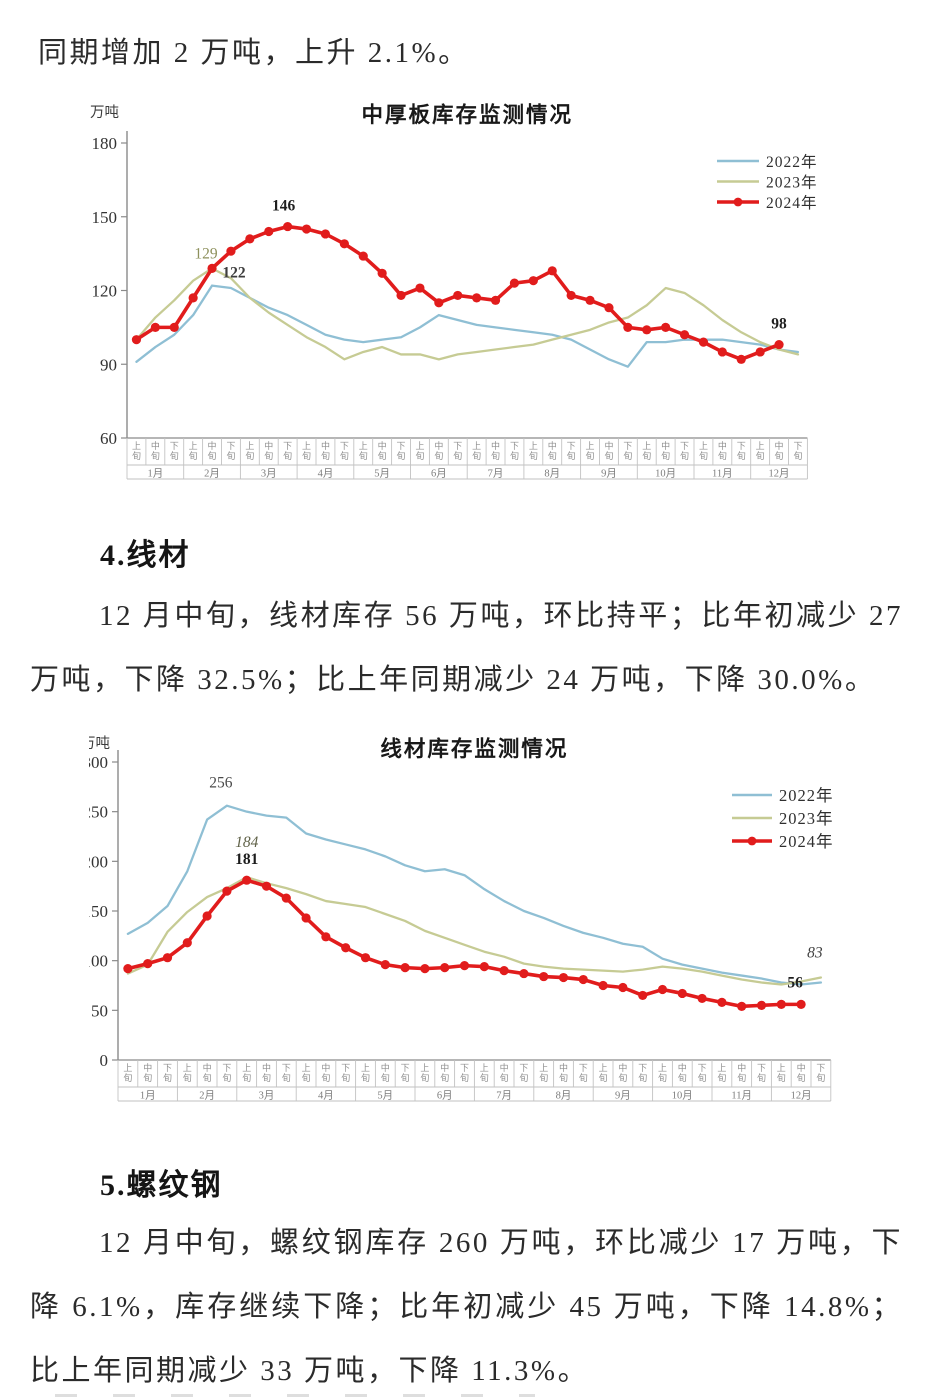 The width and height of the screenshot is (929, 1397). Describe the element at coordinates (738, 202) in the screenshot. I see `legend-marker` at that location.